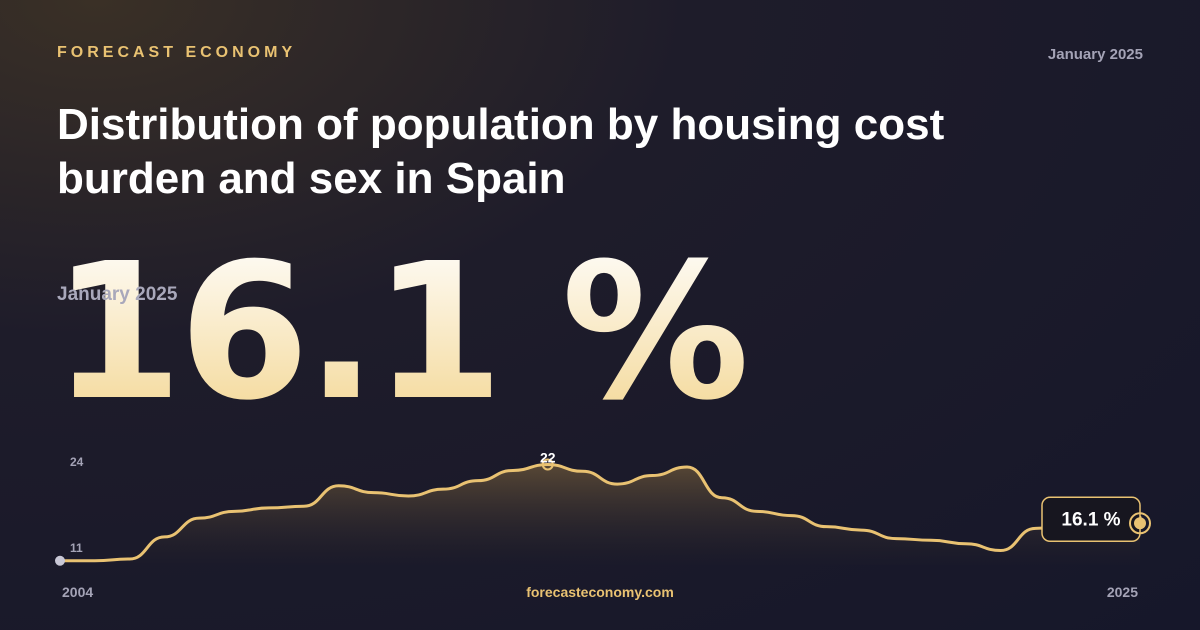 The height and width of the screenshot is (630, 1200). What do you see at coordinates (548, 457) in the screenshot?
I see `max-value-label: 22` at bounding box center [548, 457].